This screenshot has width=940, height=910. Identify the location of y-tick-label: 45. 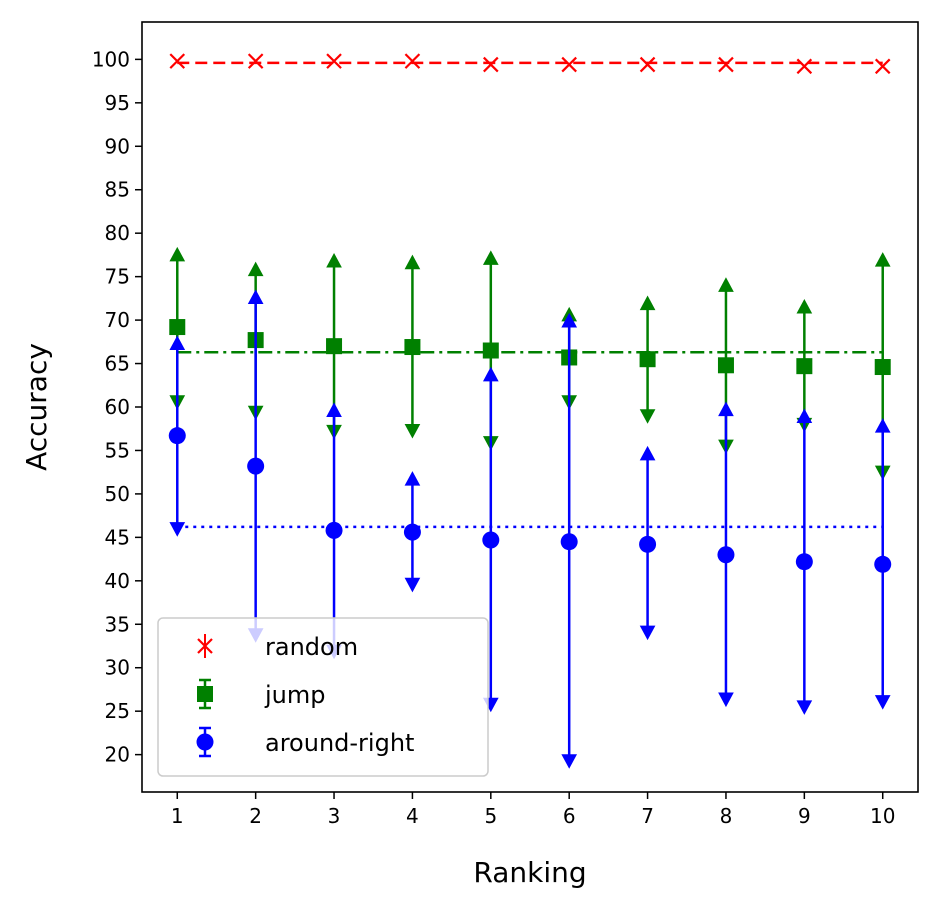
(117, 537).